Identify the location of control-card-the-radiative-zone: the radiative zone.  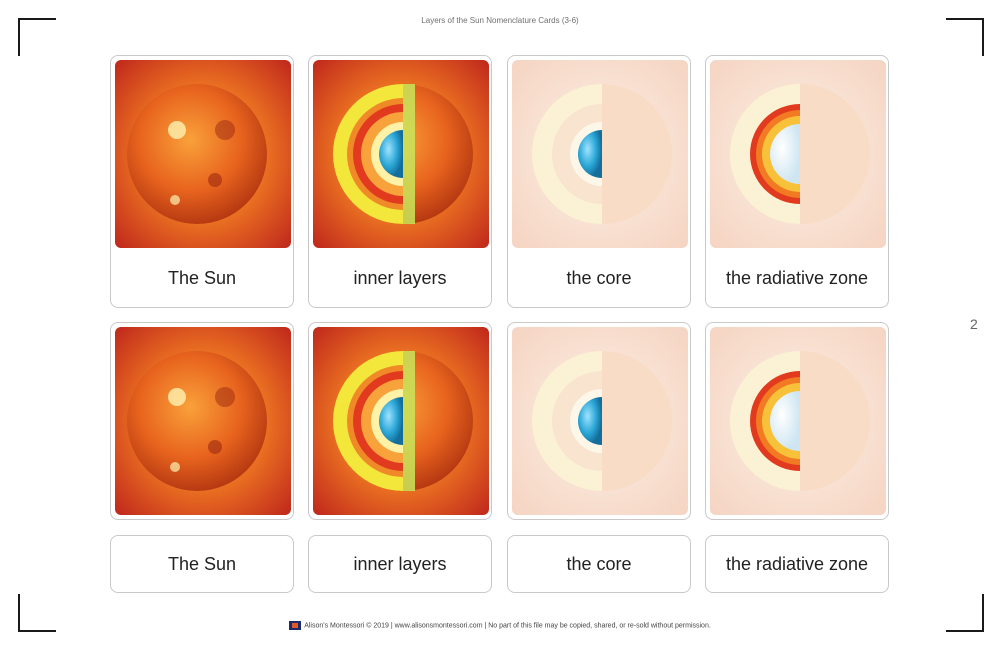
(797, 181).